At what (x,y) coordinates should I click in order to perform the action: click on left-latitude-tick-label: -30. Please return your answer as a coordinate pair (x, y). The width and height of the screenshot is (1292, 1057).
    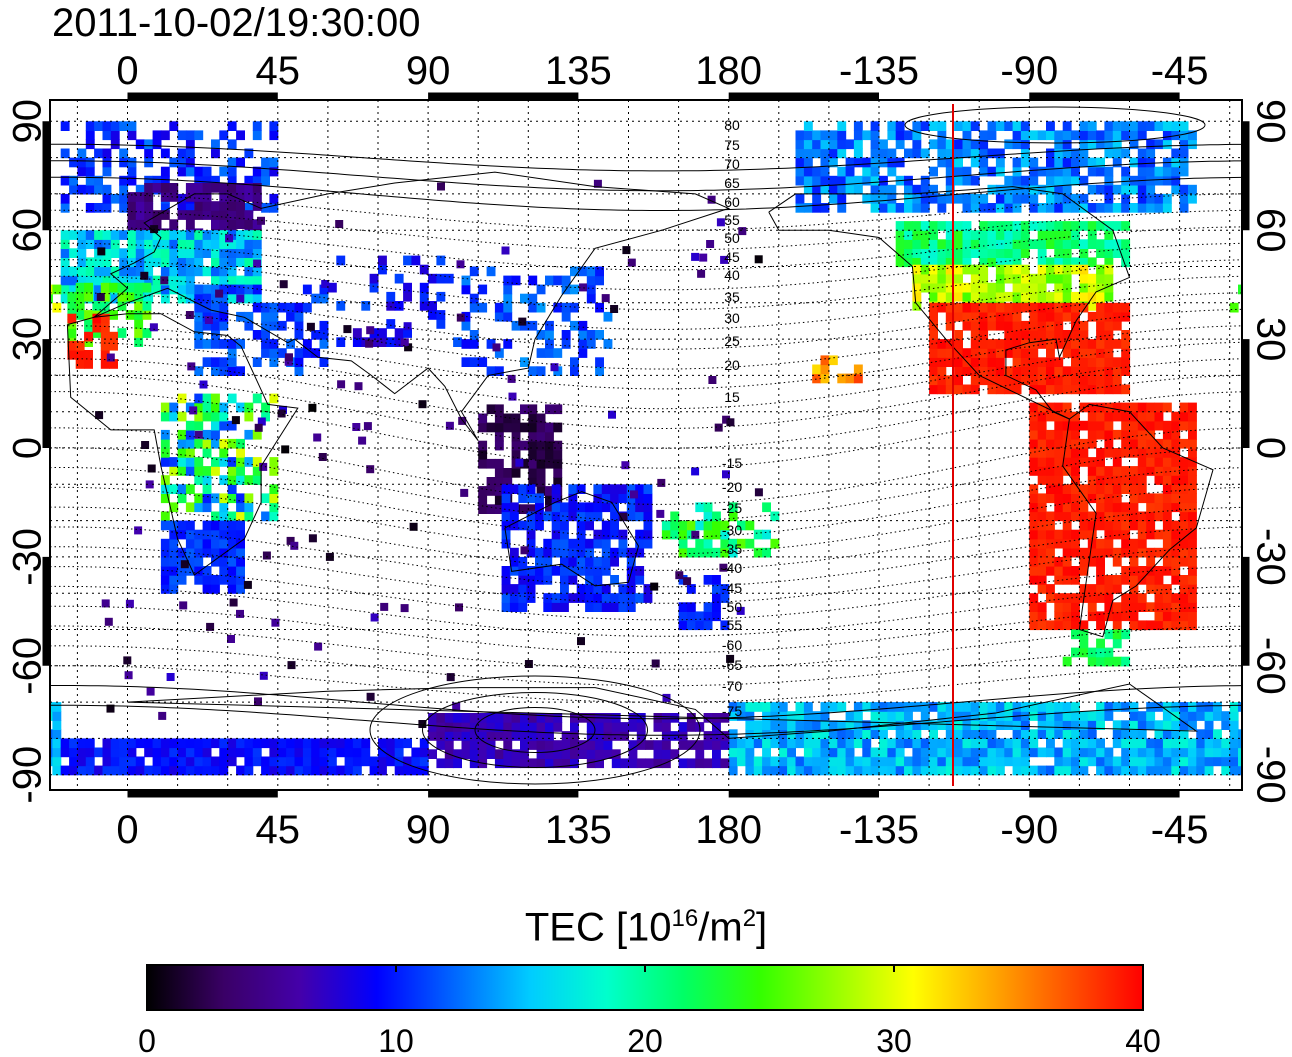
    Looking at the image, I should click on (28, 557).